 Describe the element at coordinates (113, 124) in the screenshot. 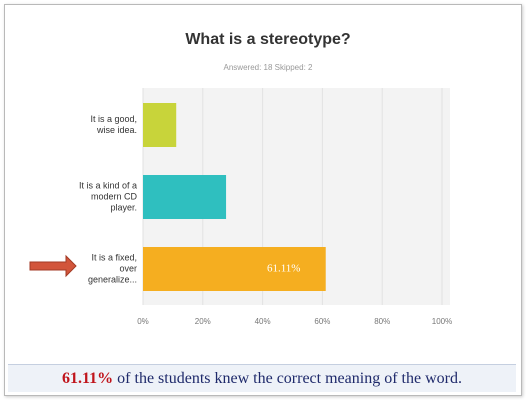

I see `y-tick-label: It is a good, wise idea.` at that location.